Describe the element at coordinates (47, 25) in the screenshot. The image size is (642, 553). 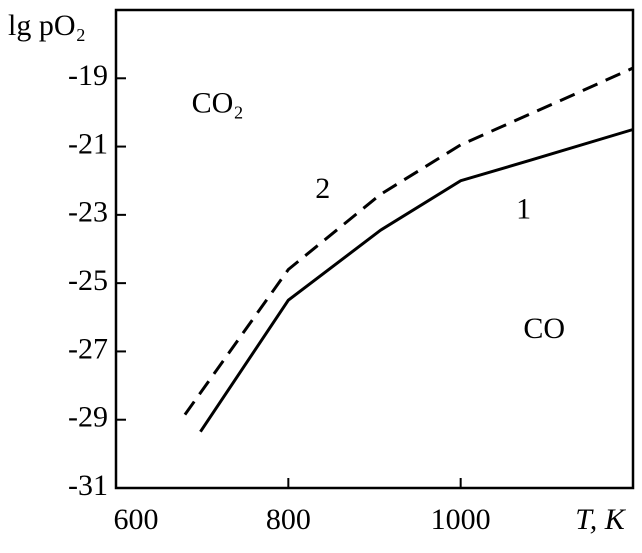
I see `y-axis-label: lg pO₂` at that location.